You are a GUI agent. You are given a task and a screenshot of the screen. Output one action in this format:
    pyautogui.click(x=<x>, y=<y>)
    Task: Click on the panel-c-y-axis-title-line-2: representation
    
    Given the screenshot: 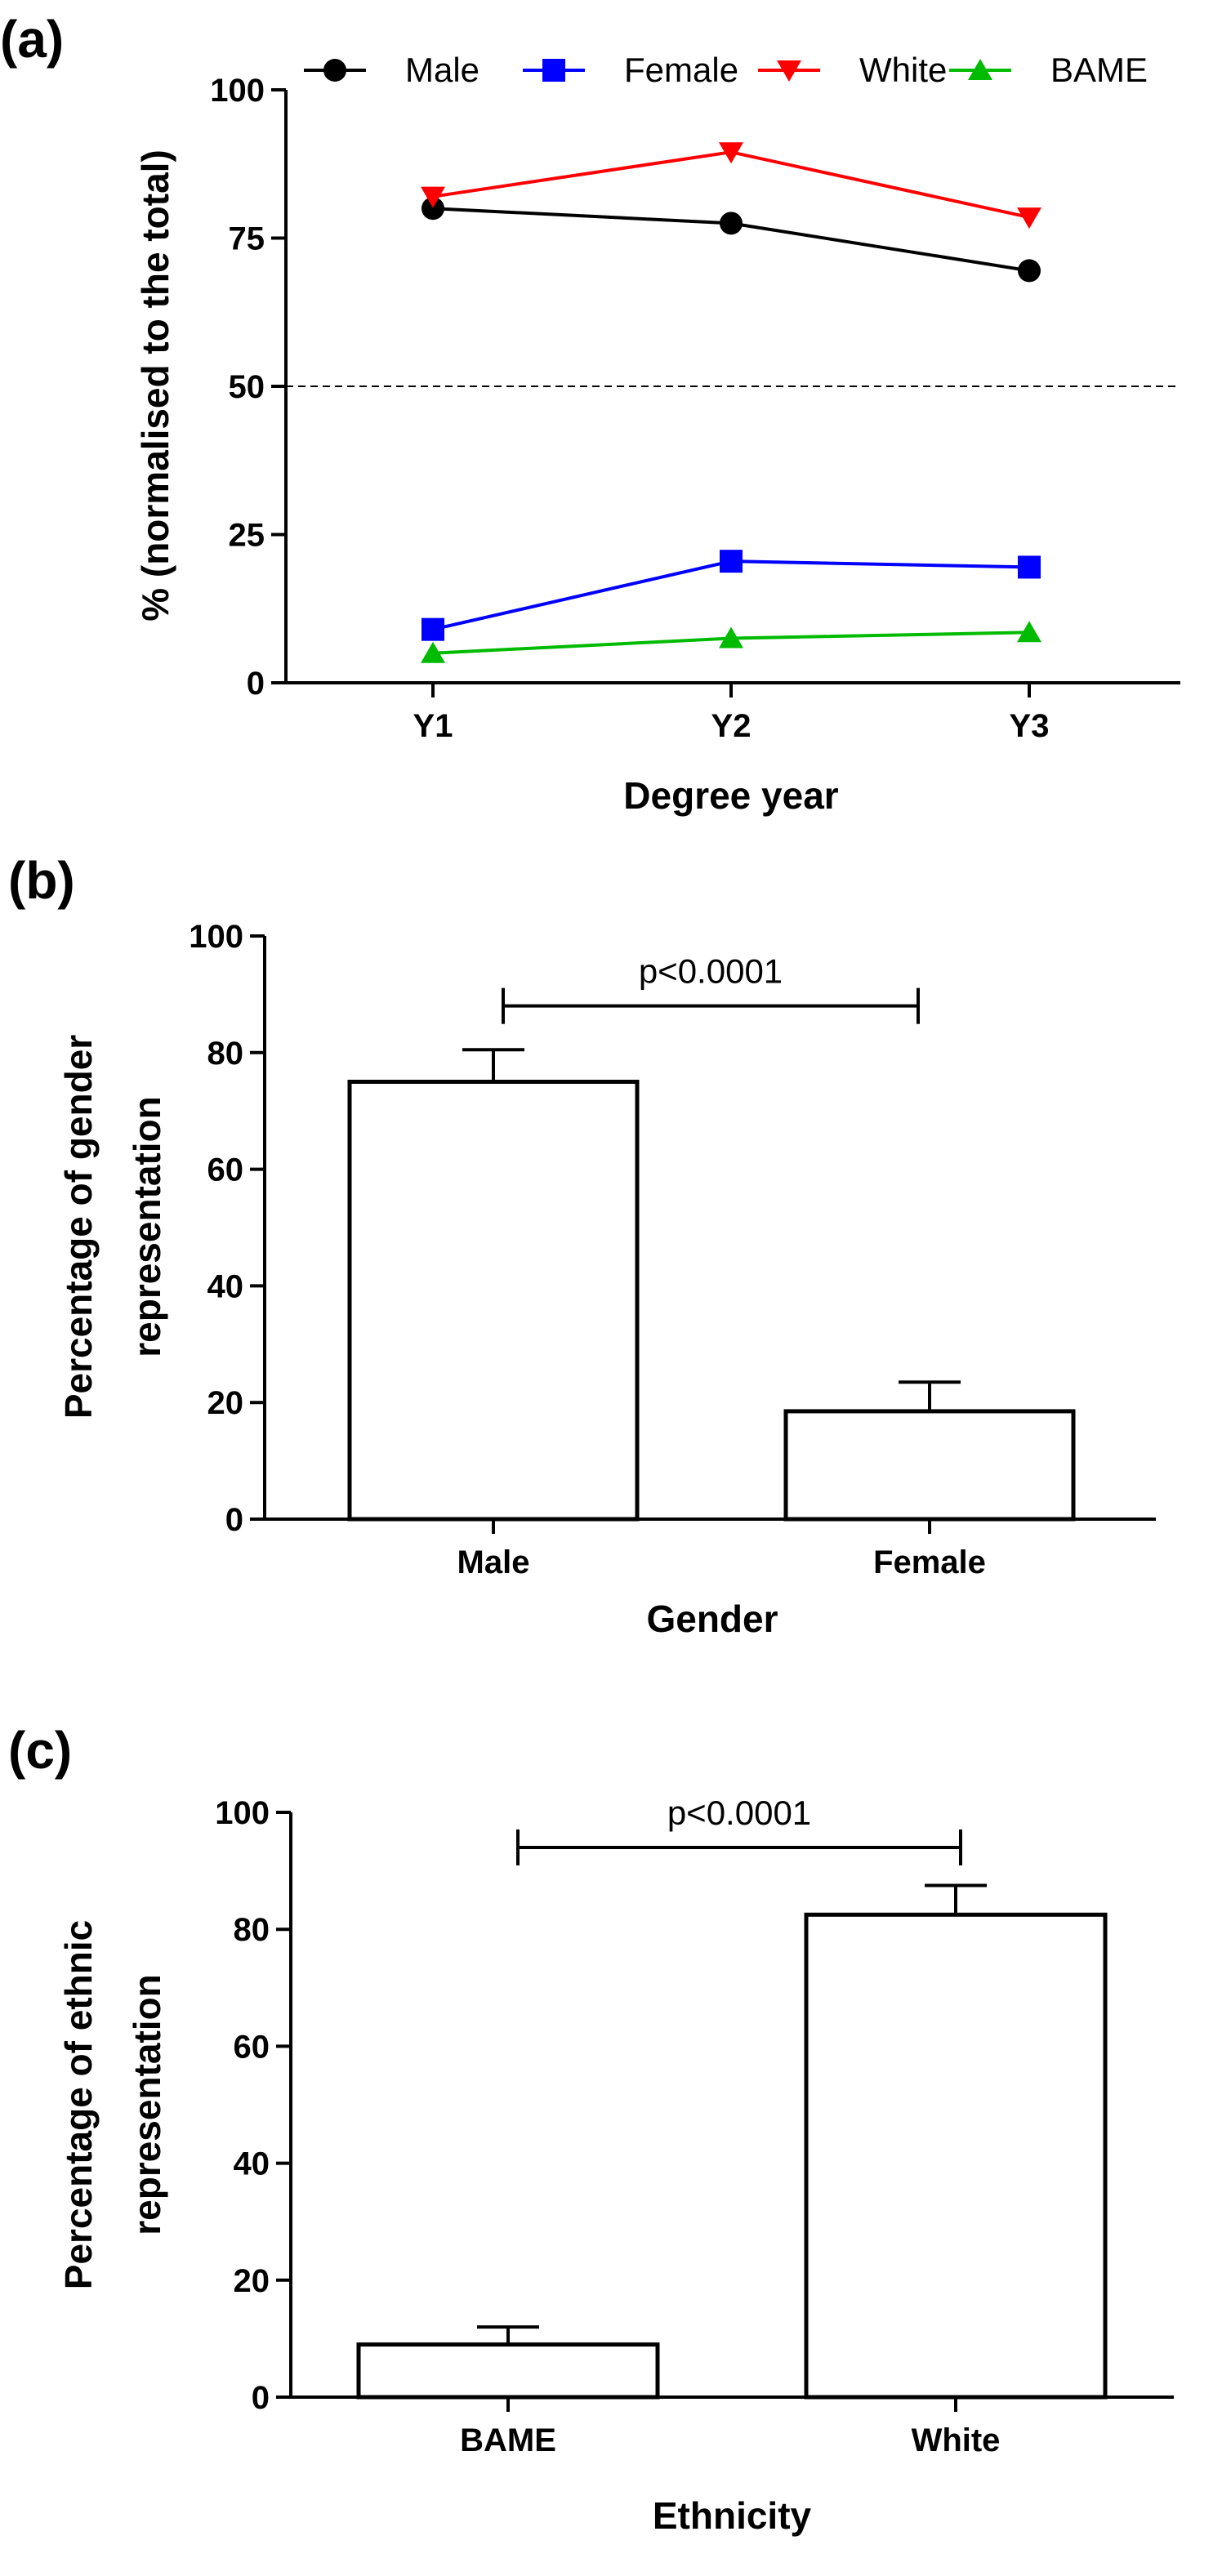 What is the action you would take?
    pyautogui.click(x=147, y=2104)
    